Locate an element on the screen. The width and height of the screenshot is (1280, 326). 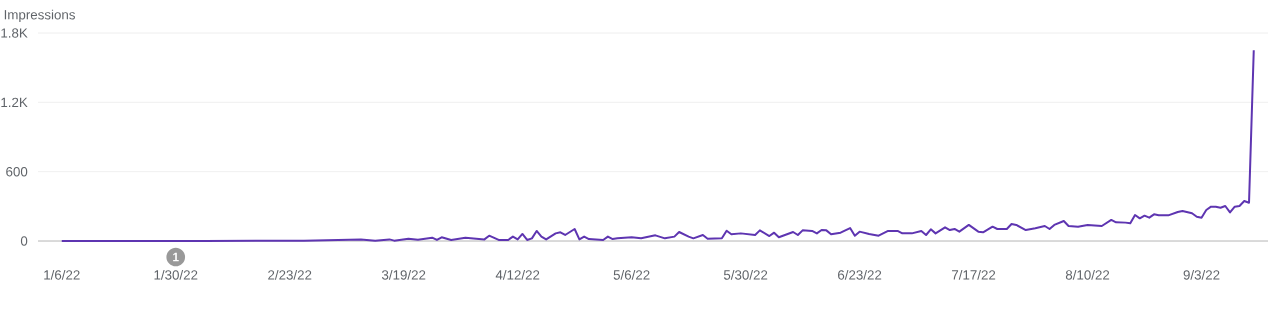
y-tick-label: 1.8K is located at coordinates (14, 33).